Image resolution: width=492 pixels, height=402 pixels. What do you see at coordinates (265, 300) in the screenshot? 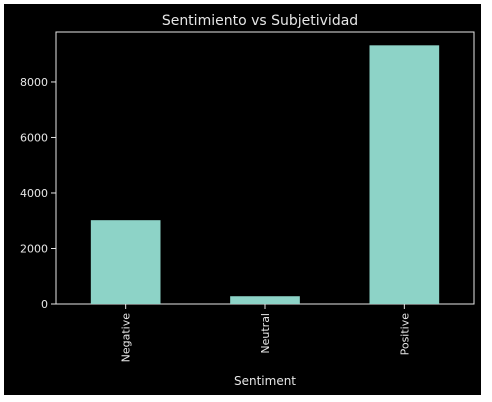
I see `bar-neutral` at bounding box center [265, 300].